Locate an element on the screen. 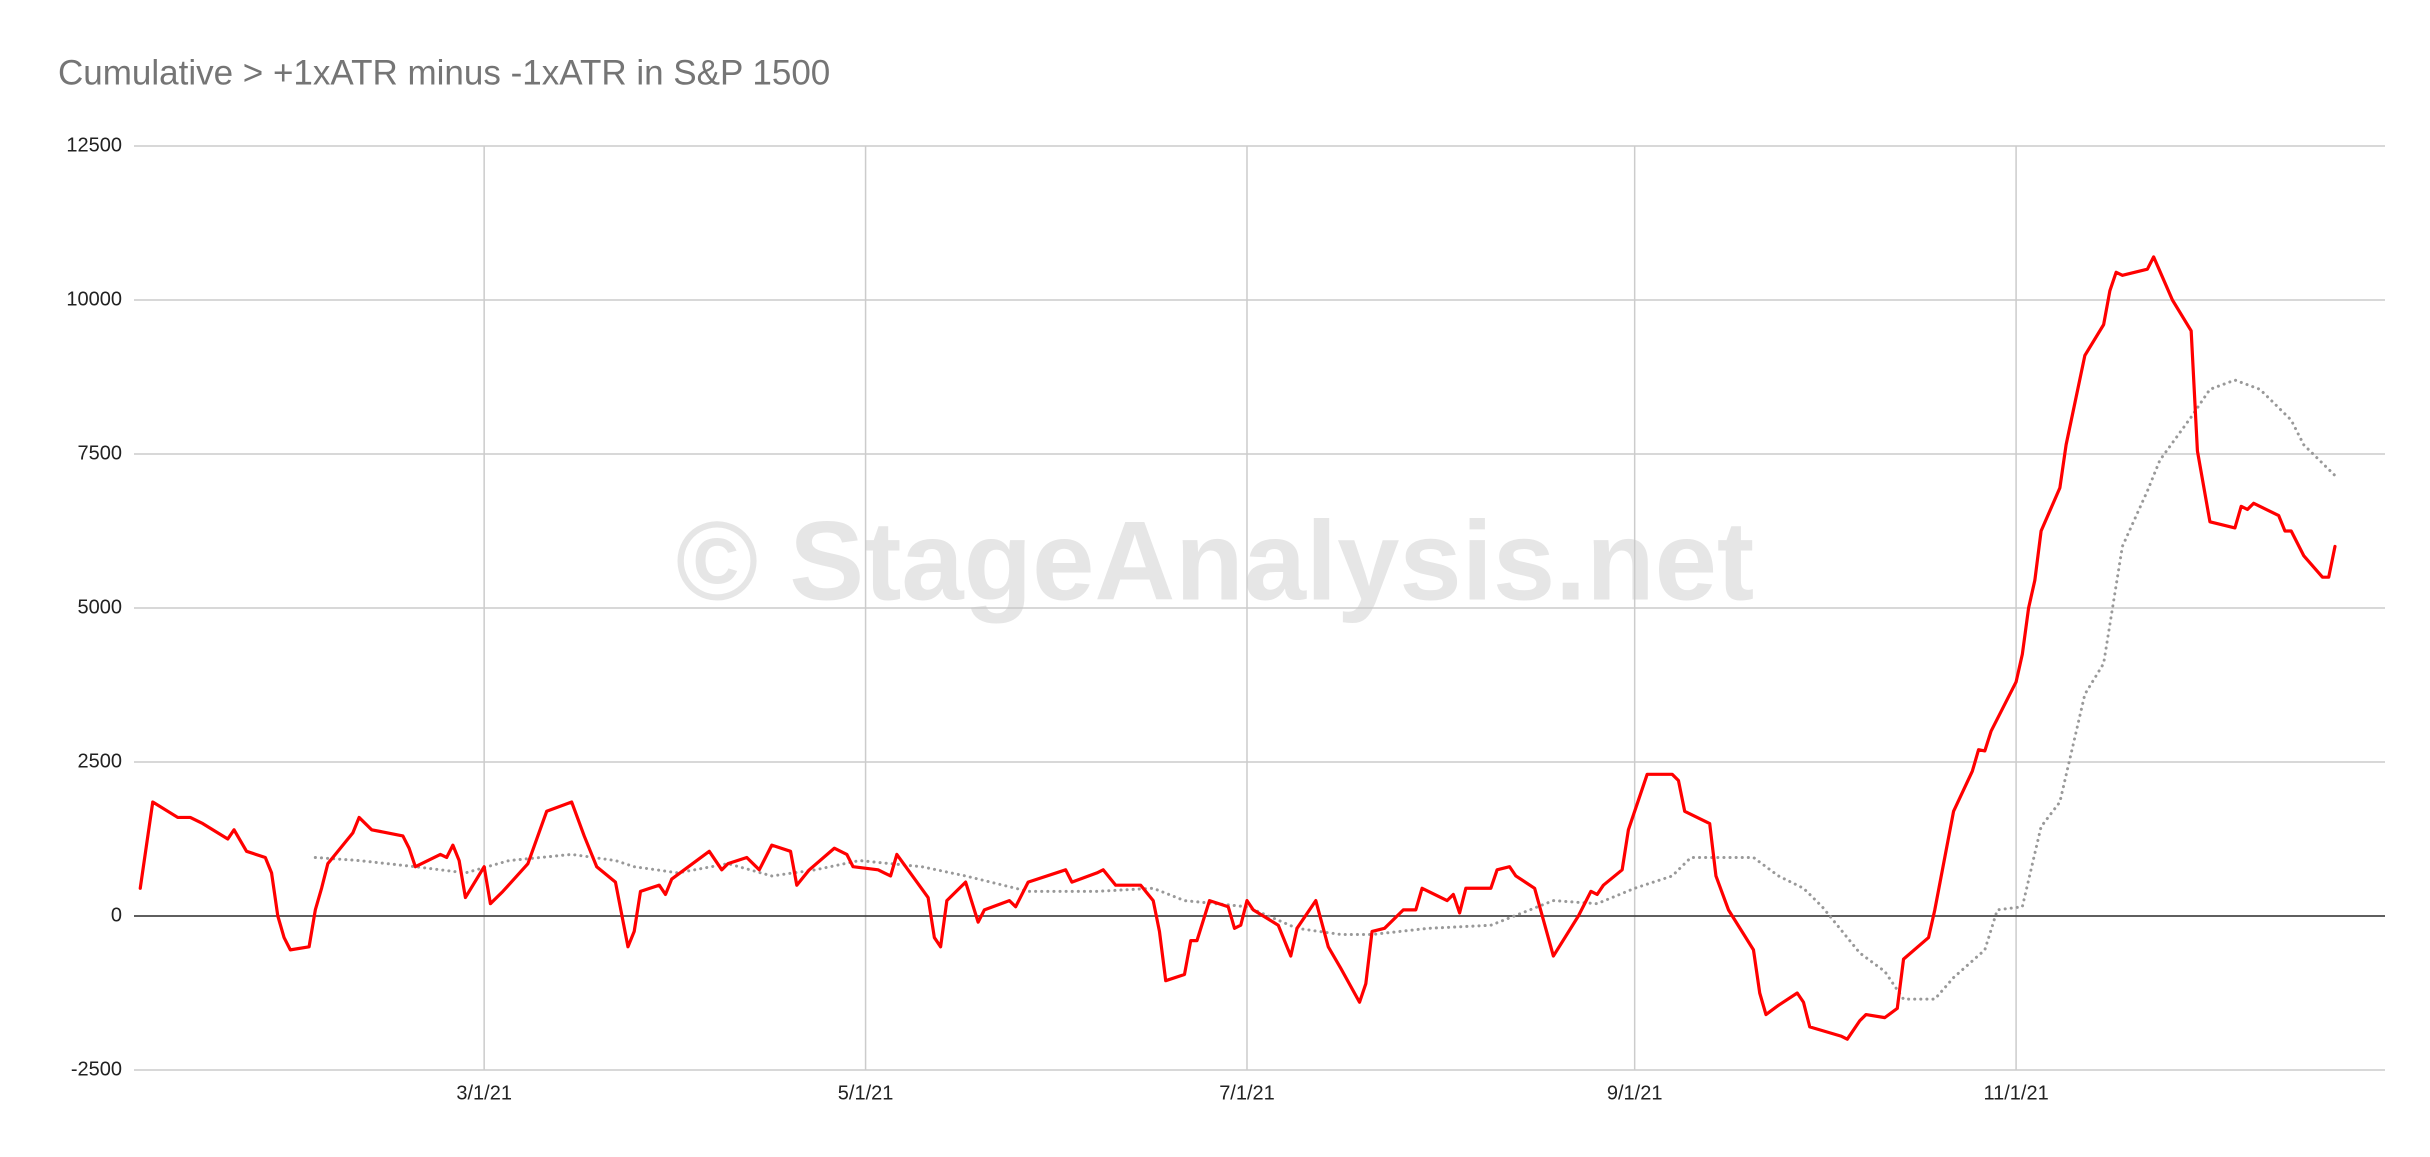 Image resolution: width=2430 pixels, height=1157 pixels. x-tick-label: 9/1/21 is located at coordinates (1635, 1093).